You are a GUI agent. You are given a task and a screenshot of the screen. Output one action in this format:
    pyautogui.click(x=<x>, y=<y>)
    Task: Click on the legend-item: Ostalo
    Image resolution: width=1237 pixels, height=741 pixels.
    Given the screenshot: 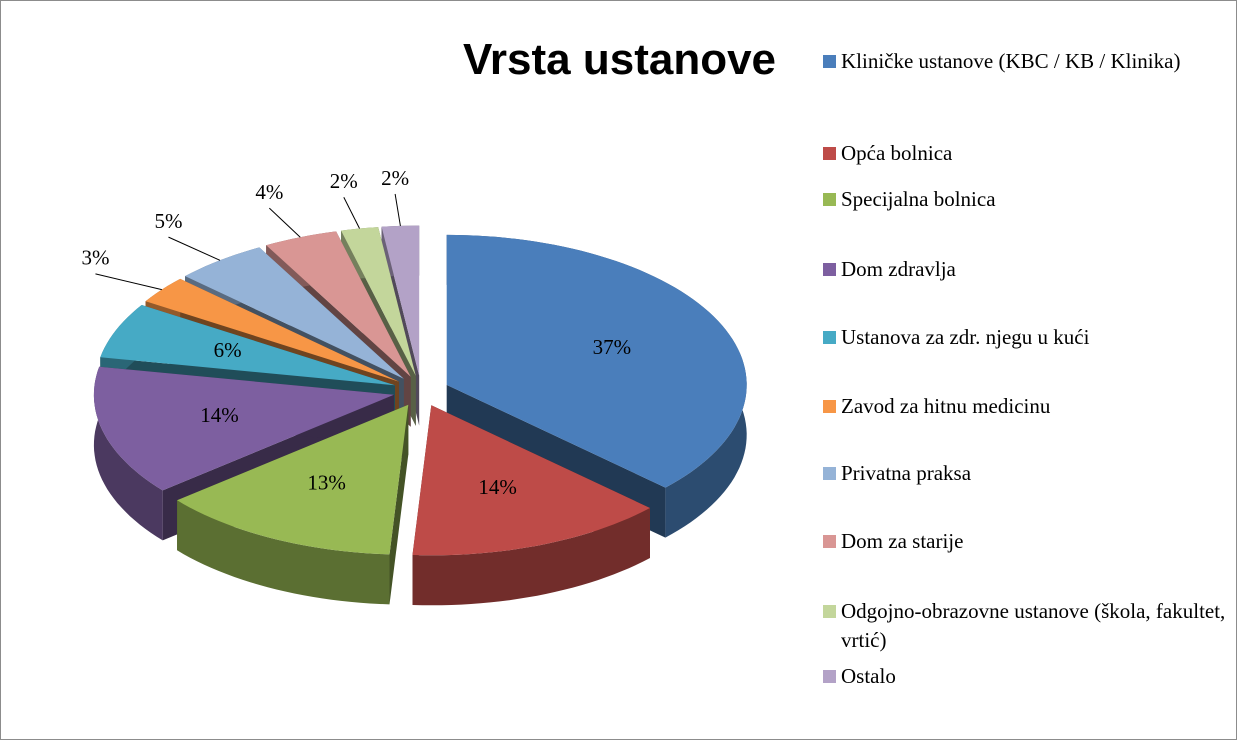 What is the action you would take?
    pyautogui.click(x=1029, y=676)
    